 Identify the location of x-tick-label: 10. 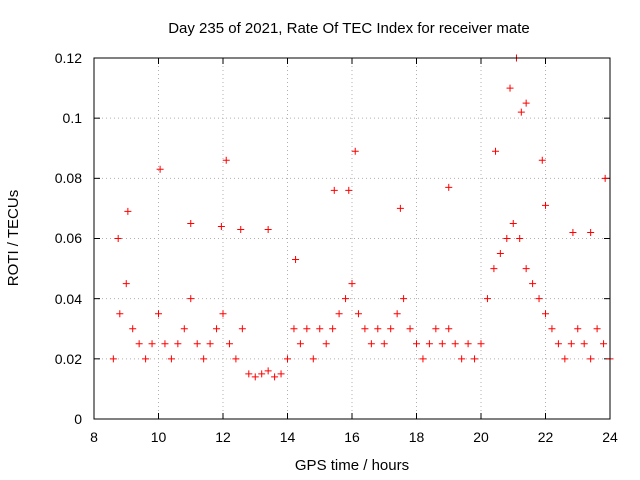
(159, 437).